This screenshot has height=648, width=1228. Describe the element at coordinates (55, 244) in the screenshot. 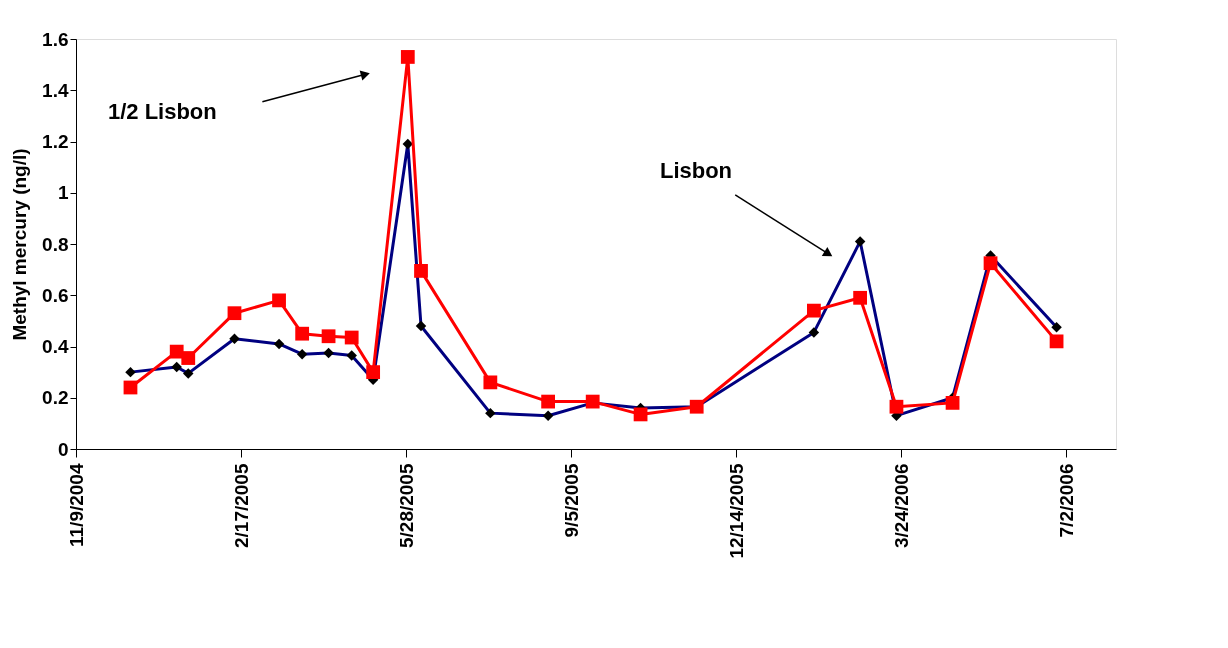

I see `y-tick-label: 0.8` at that location.